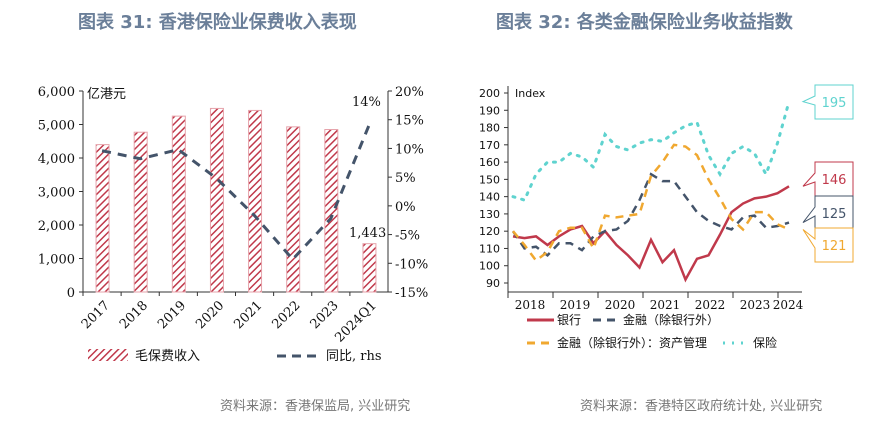 This screenshot has height=427, width=877. What do you see at coordinates (788, 305) in the screenshot?
I see `r-x-tick-label: 2024` at bounding box center [788, 305].